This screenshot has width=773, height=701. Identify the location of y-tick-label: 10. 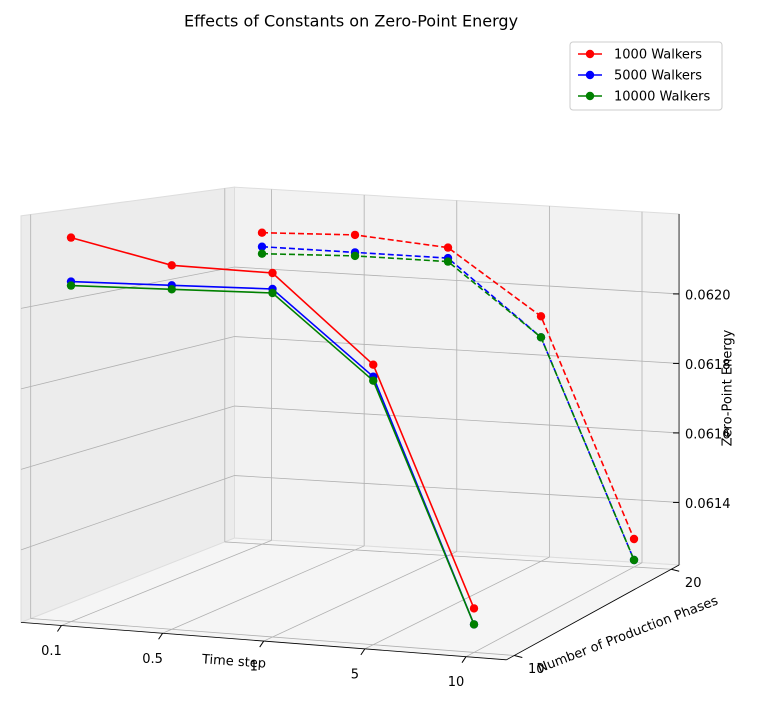
(536, 669).